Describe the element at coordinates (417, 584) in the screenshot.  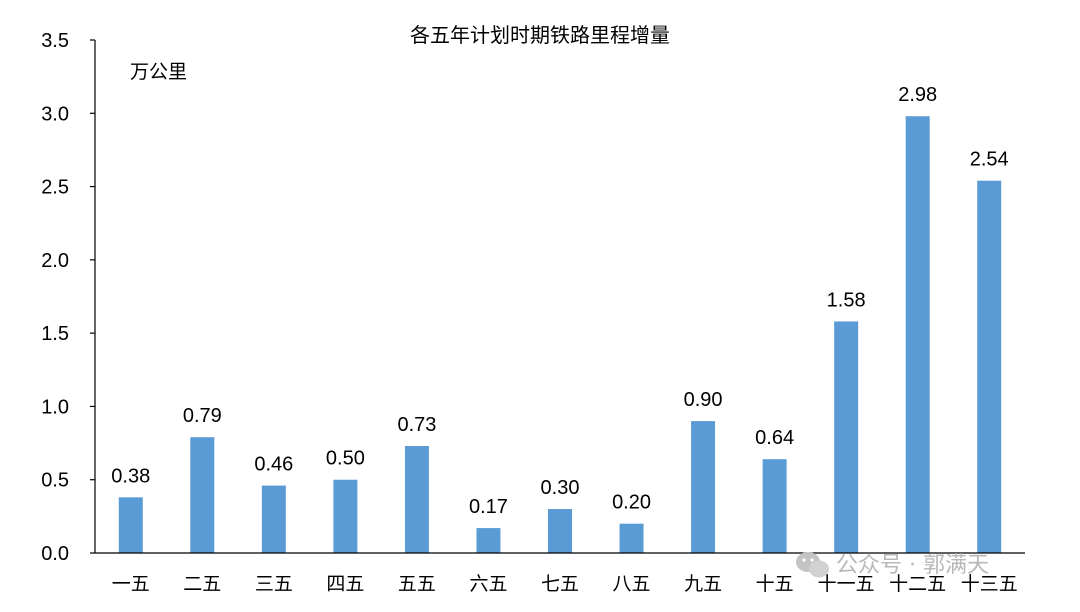
I see `x-tick-label: 五五` at that location.